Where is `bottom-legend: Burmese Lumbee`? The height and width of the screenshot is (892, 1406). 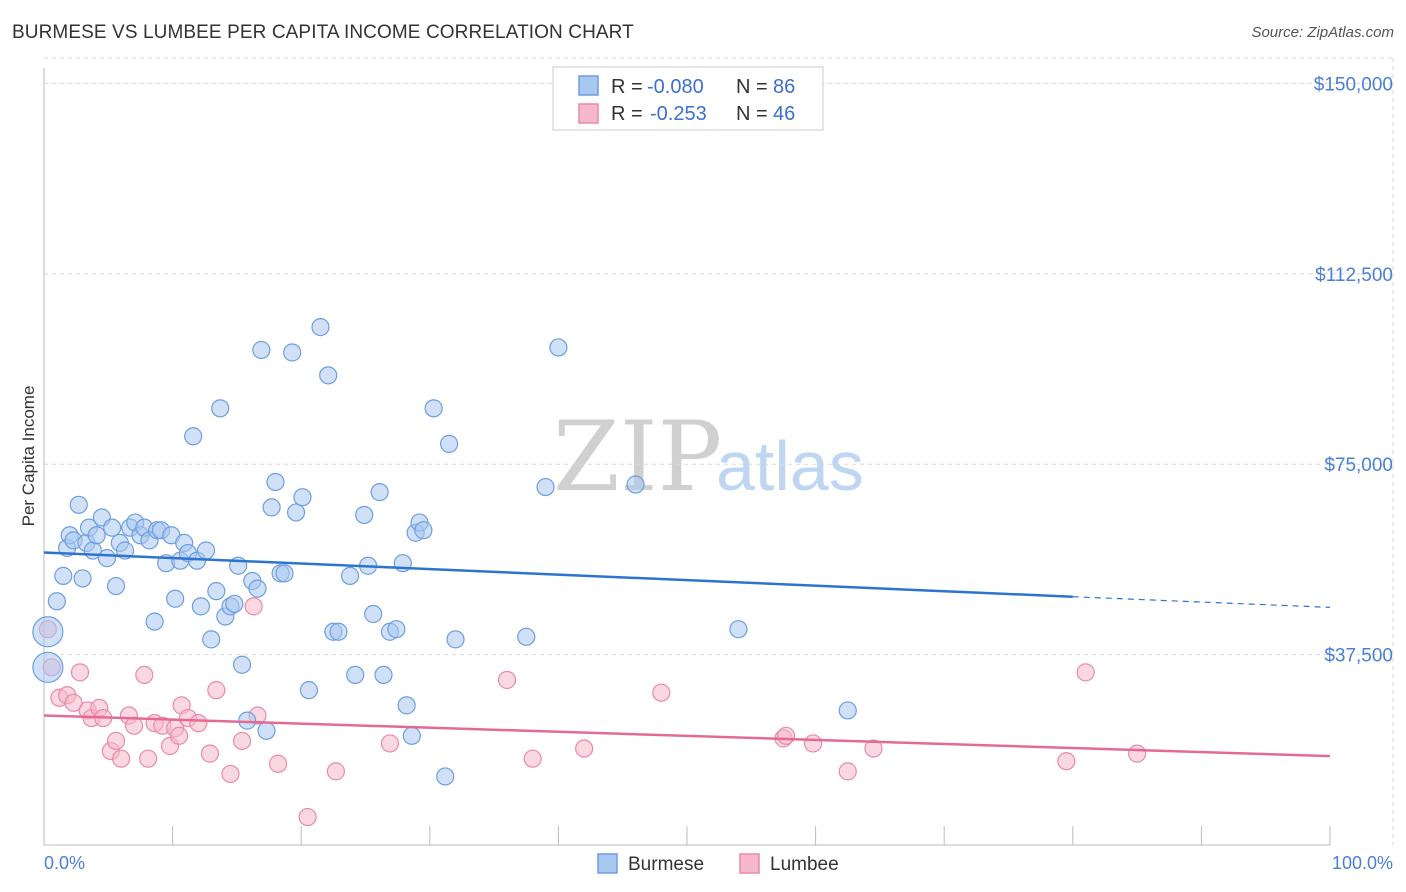
bottom-legend: Burmese Lumbee is located at coordinates (718, 864).